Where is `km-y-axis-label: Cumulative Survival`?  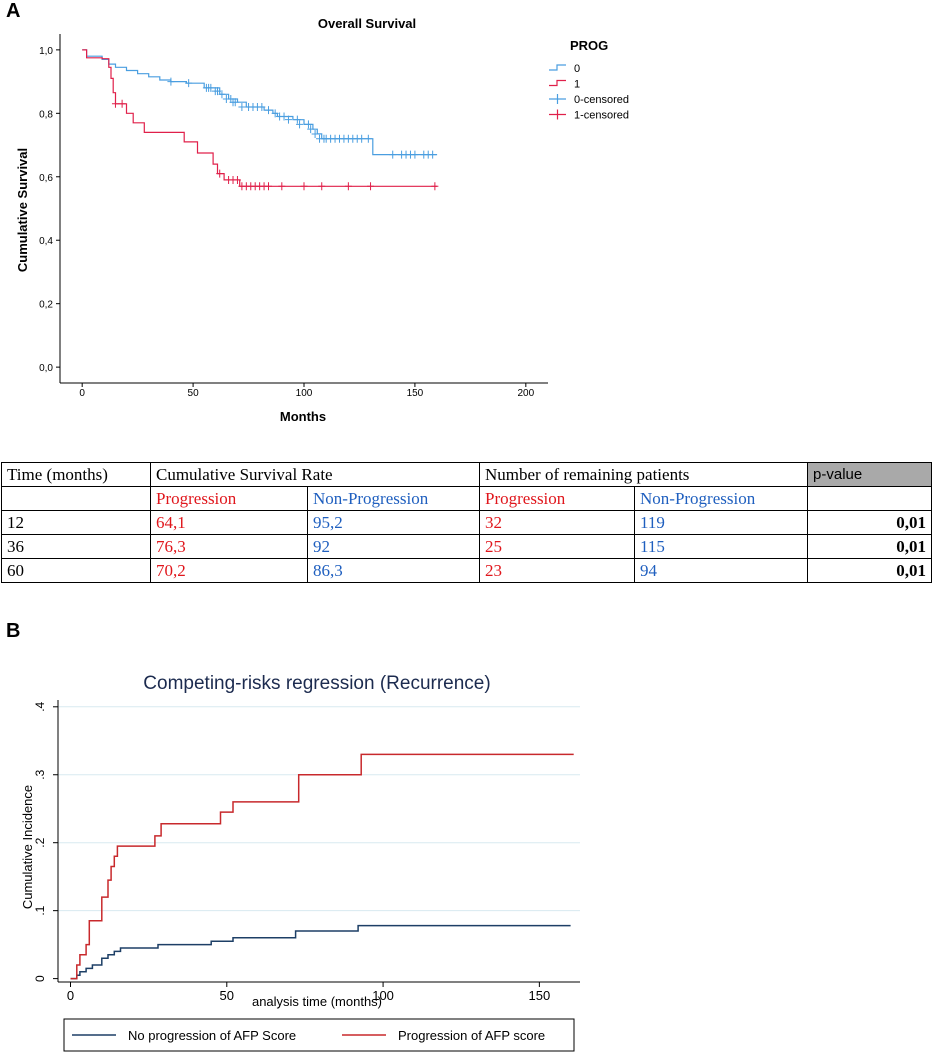 km-y-axis-label: Cumulative Survival is located at coordinates (22, 210).